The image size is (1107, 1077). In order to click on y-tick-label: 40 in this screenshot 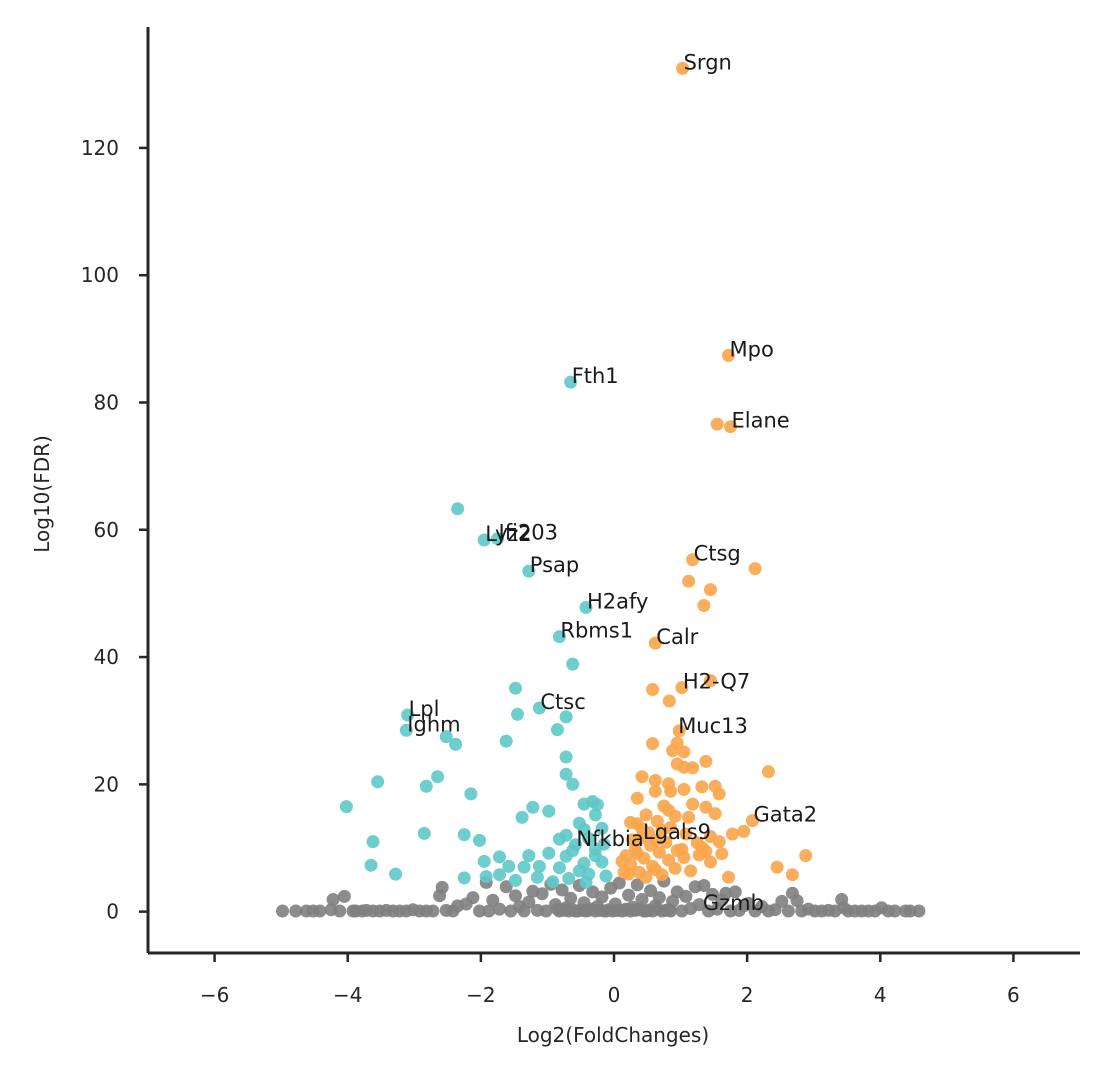, I will do `click(106, 657)`.